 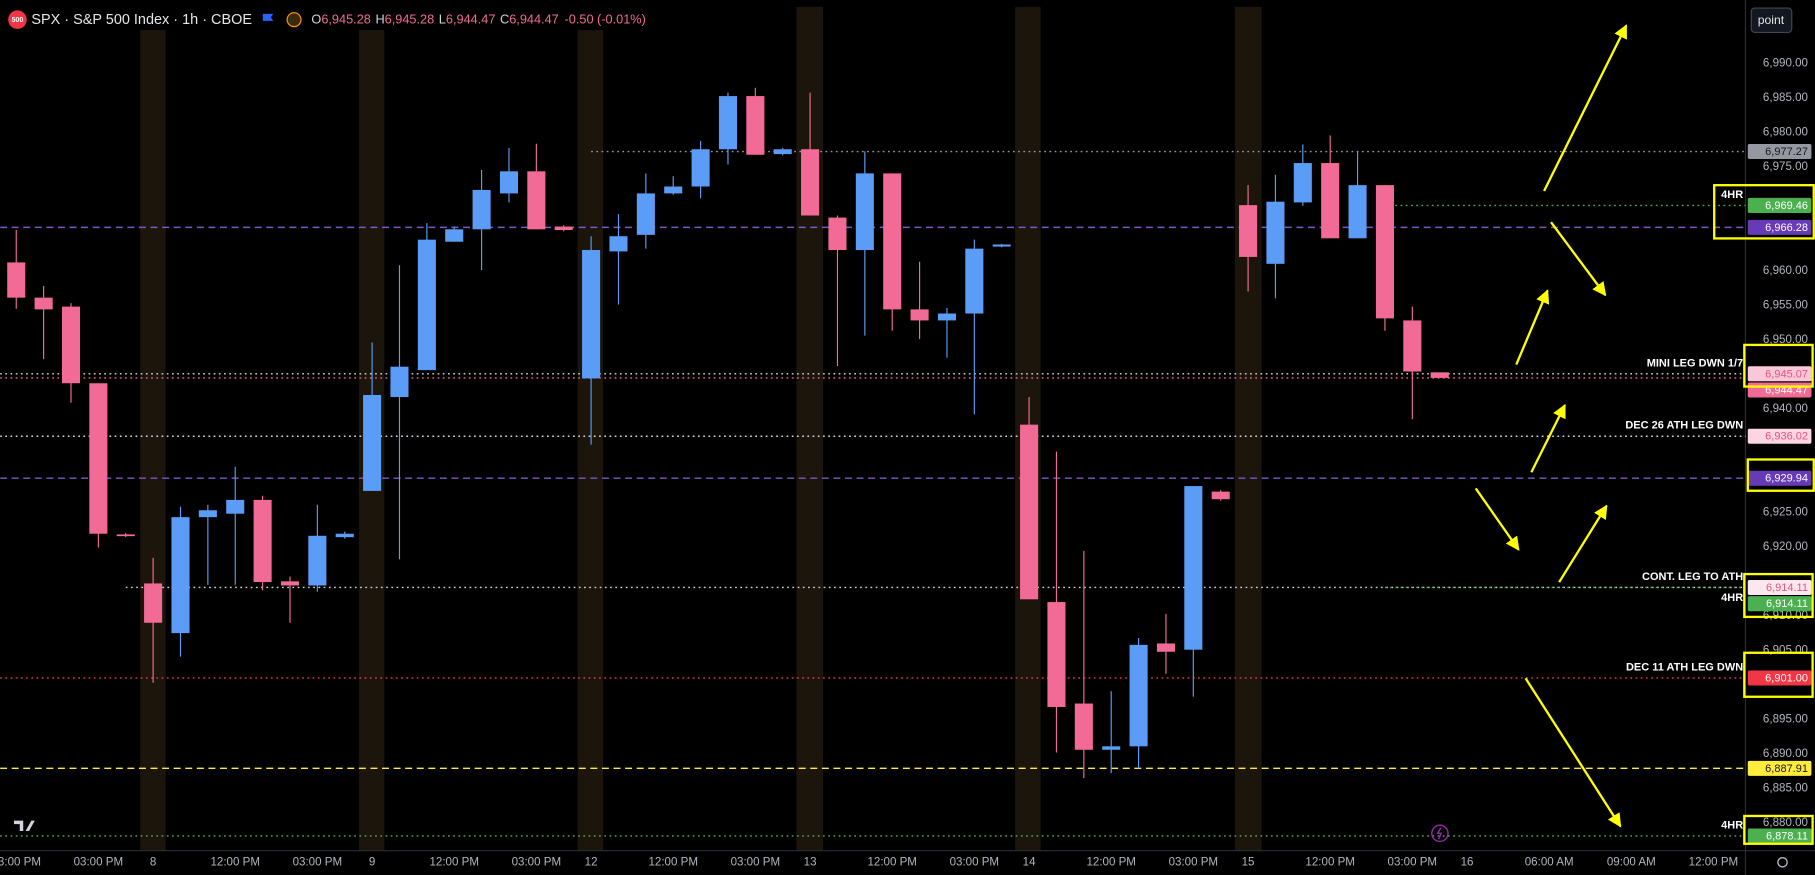 I want to click on highlight-boxes, so click(x=1764, y=514).